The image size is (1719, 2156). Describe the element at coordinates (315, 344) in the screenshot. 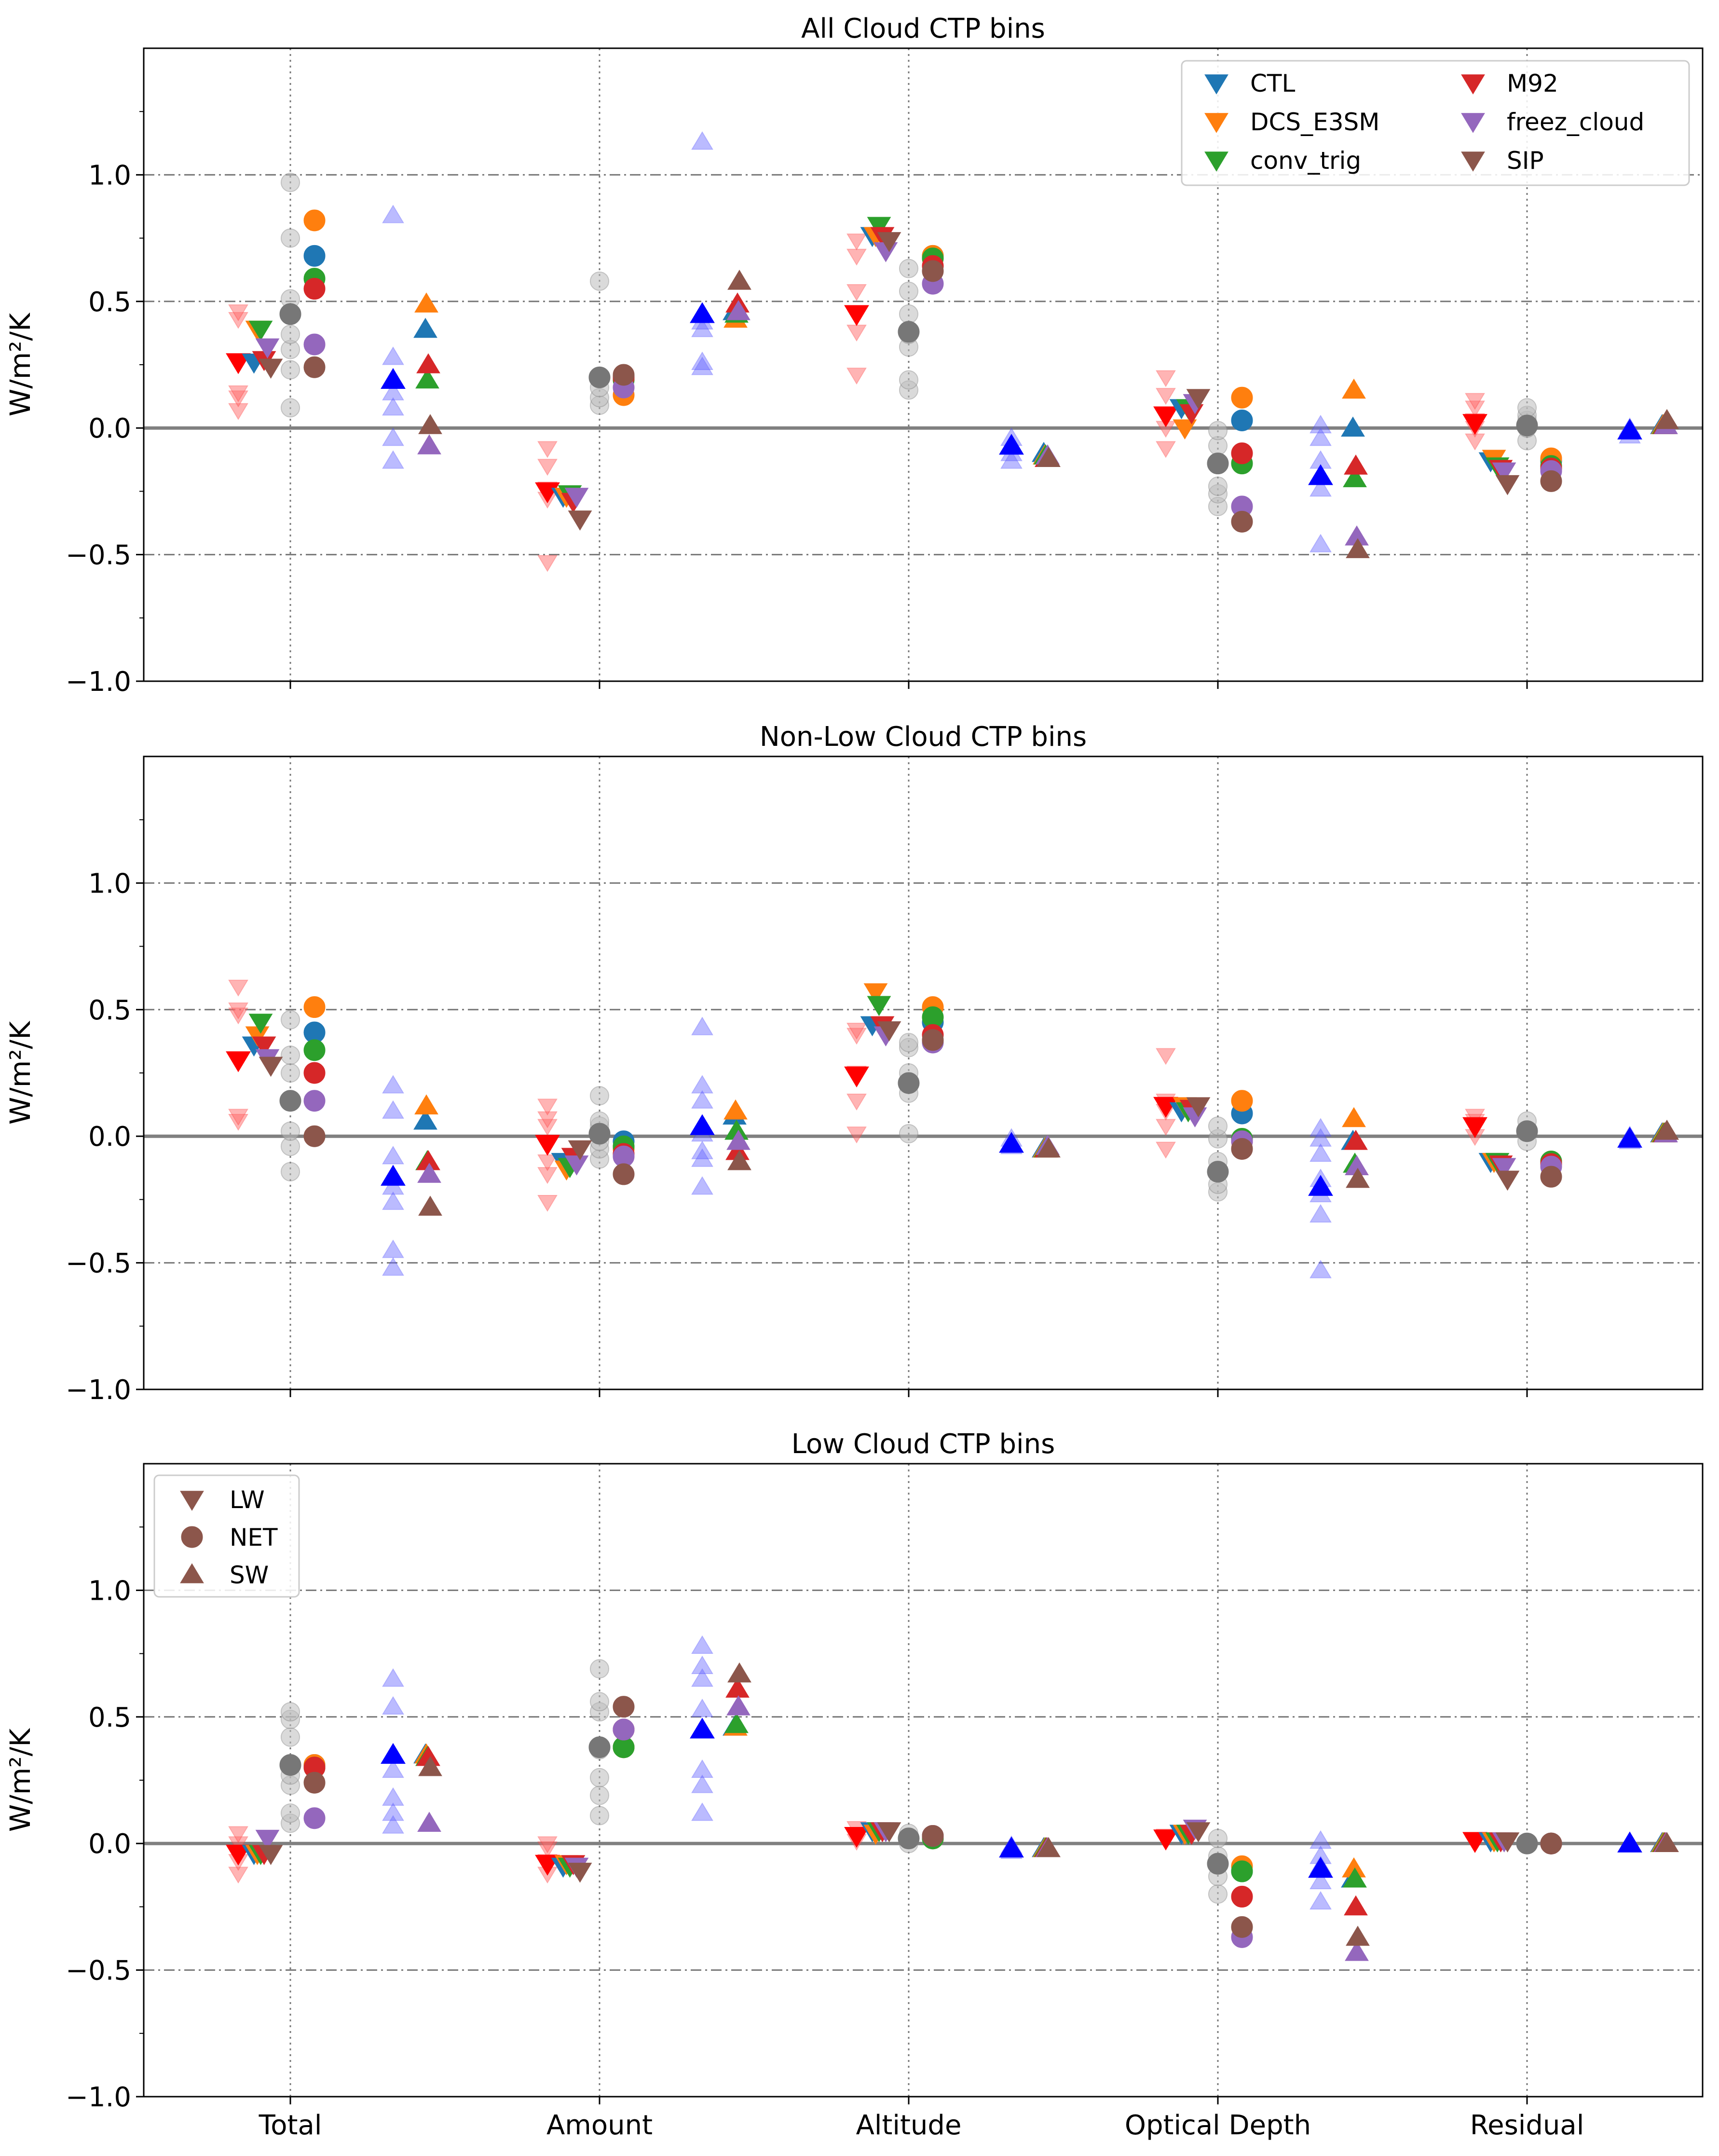

I see `series-freez_cloud-net-point` at that location.